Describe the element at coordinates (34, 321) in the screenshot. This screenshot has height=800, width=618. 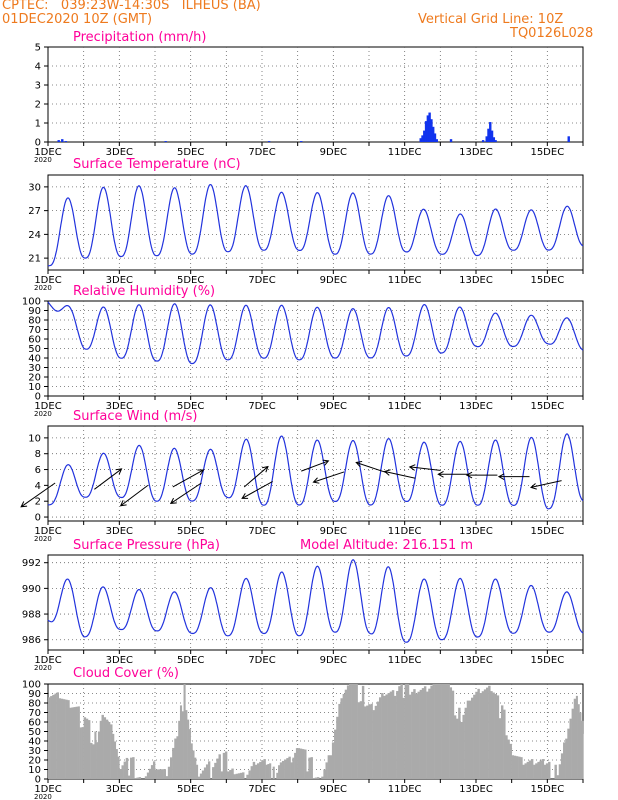
I see `y-tick-label: 80` at that location.